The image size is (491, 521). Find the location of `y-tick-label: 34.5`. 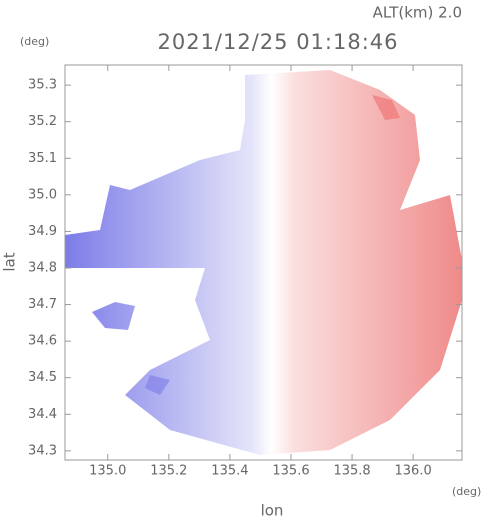

y-tick-label: 34.5 is located at coordinates (42, 377).